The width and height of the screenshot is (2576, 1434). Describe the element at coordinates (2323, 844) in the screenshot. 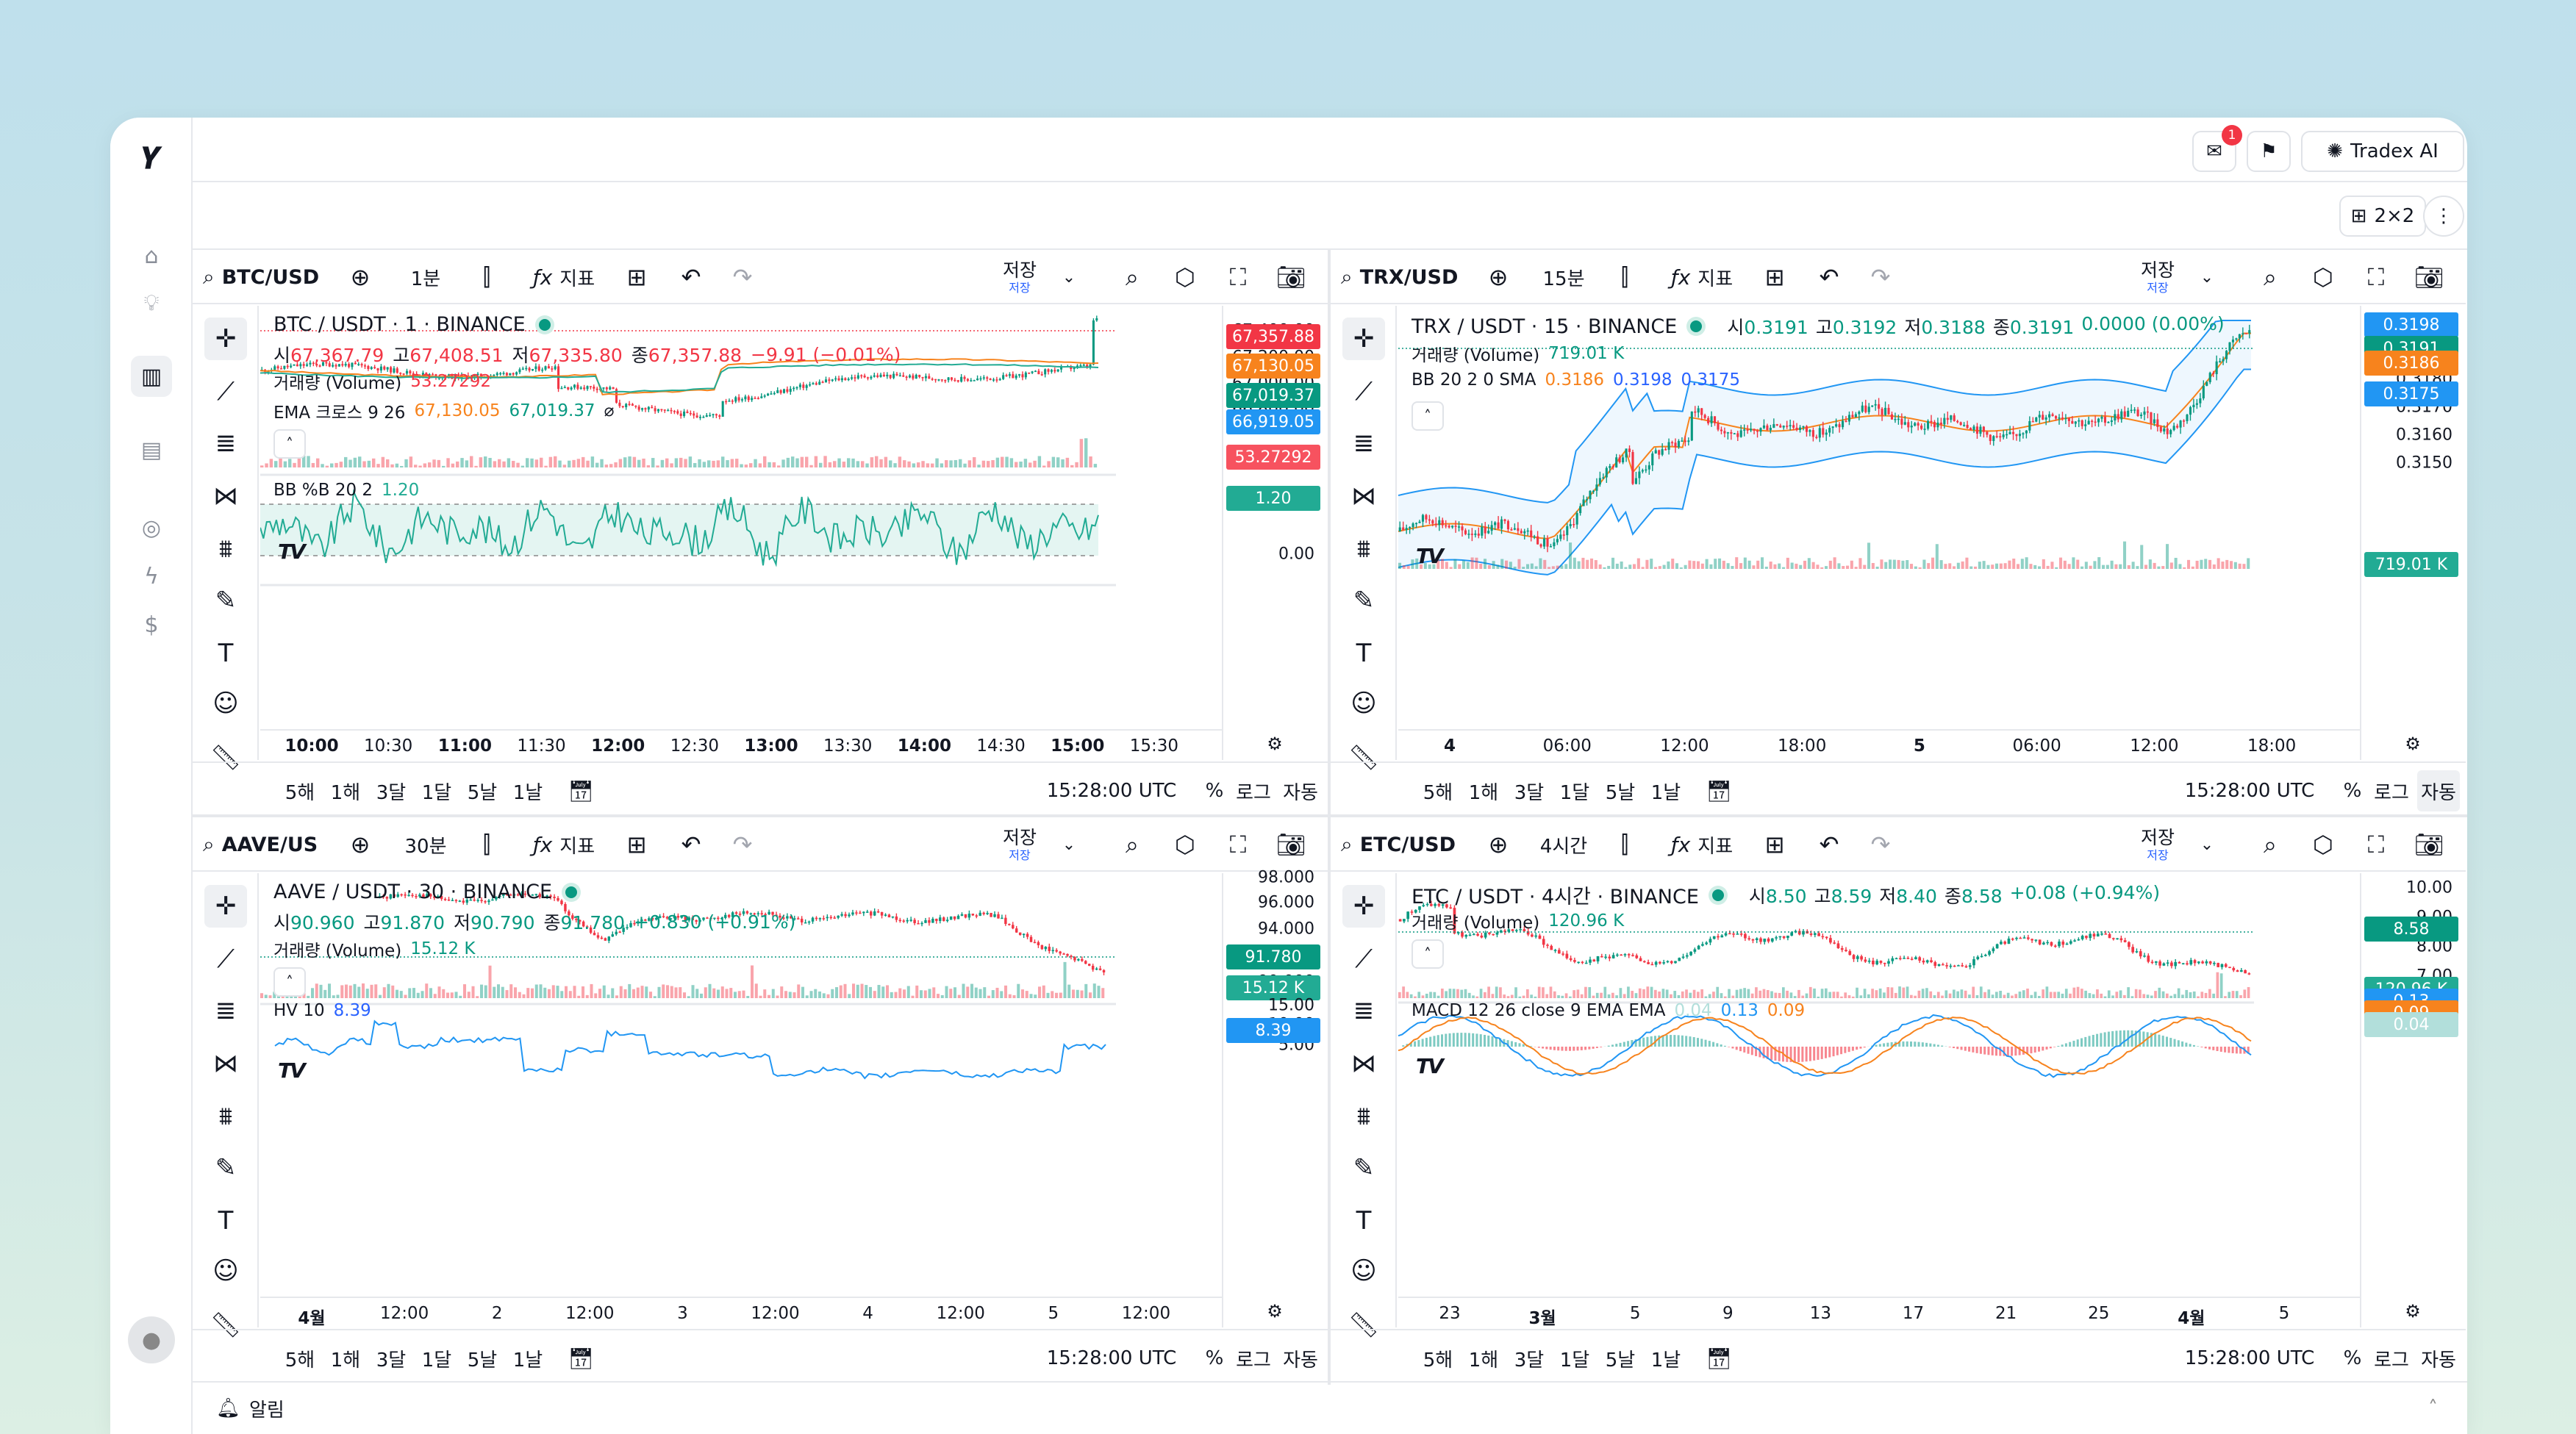

I see `settings-icon: ⬡` at that location.